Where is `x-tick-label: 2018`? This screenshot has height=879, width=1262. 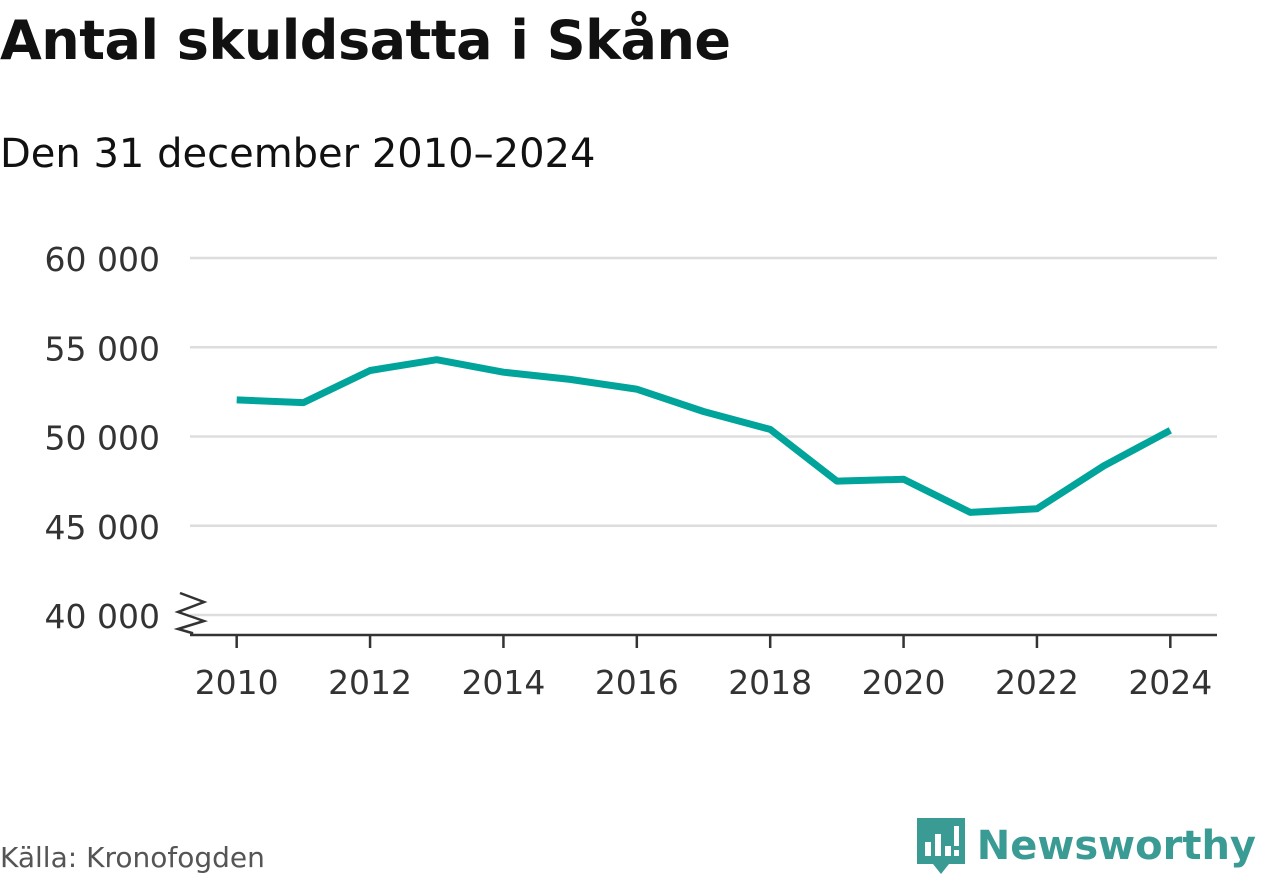
x-tick-label: 2018 is located at coordinates (770, 682).